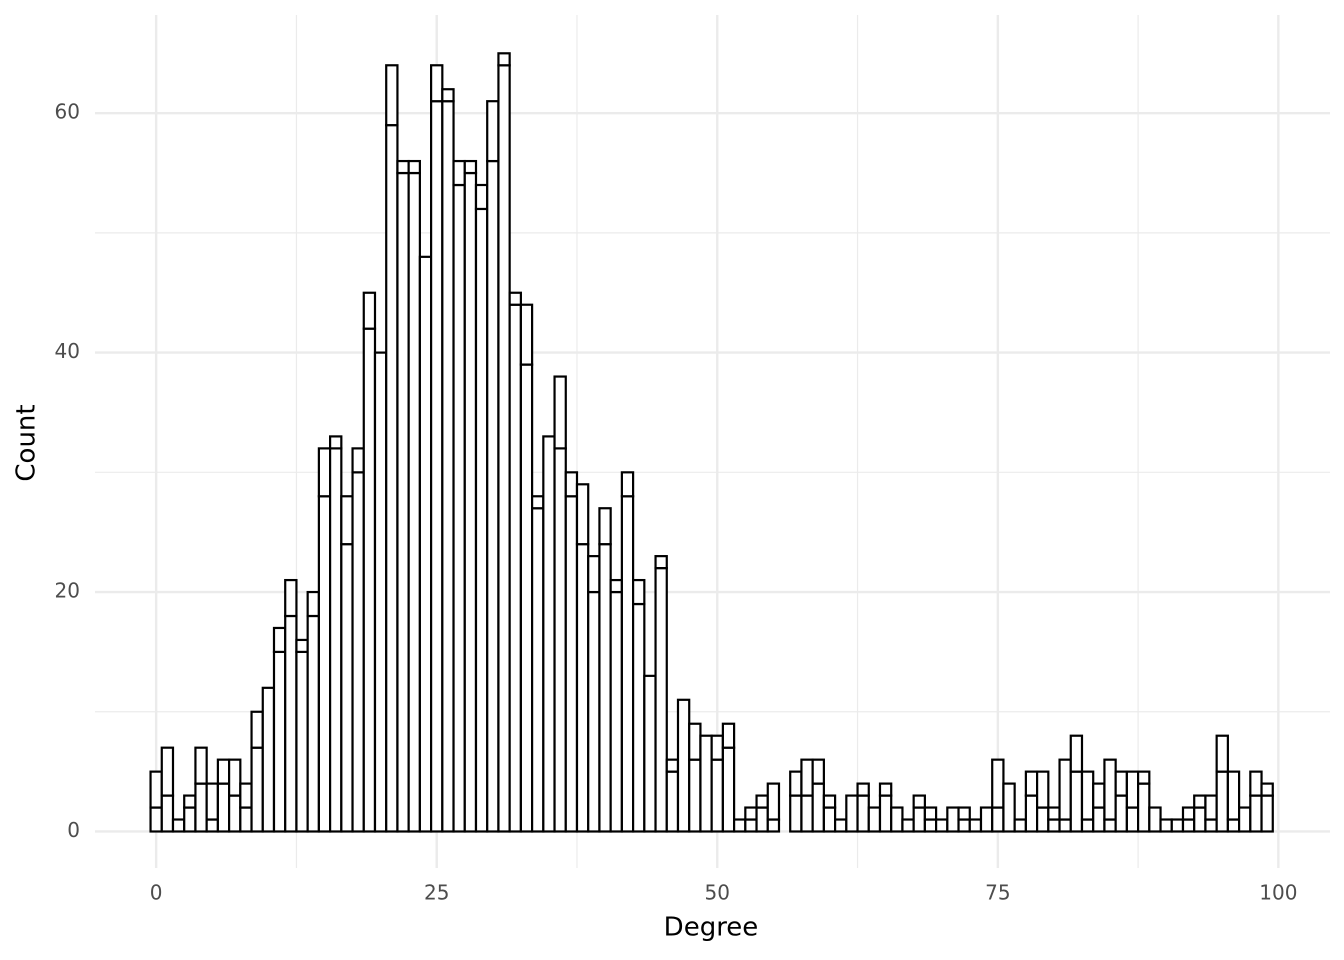 The width and height of the screenshot is (1344, 960). Describe the element at coordinates (711, 928) in the screenshot. I see `x-axis-title: Degree` at that location.